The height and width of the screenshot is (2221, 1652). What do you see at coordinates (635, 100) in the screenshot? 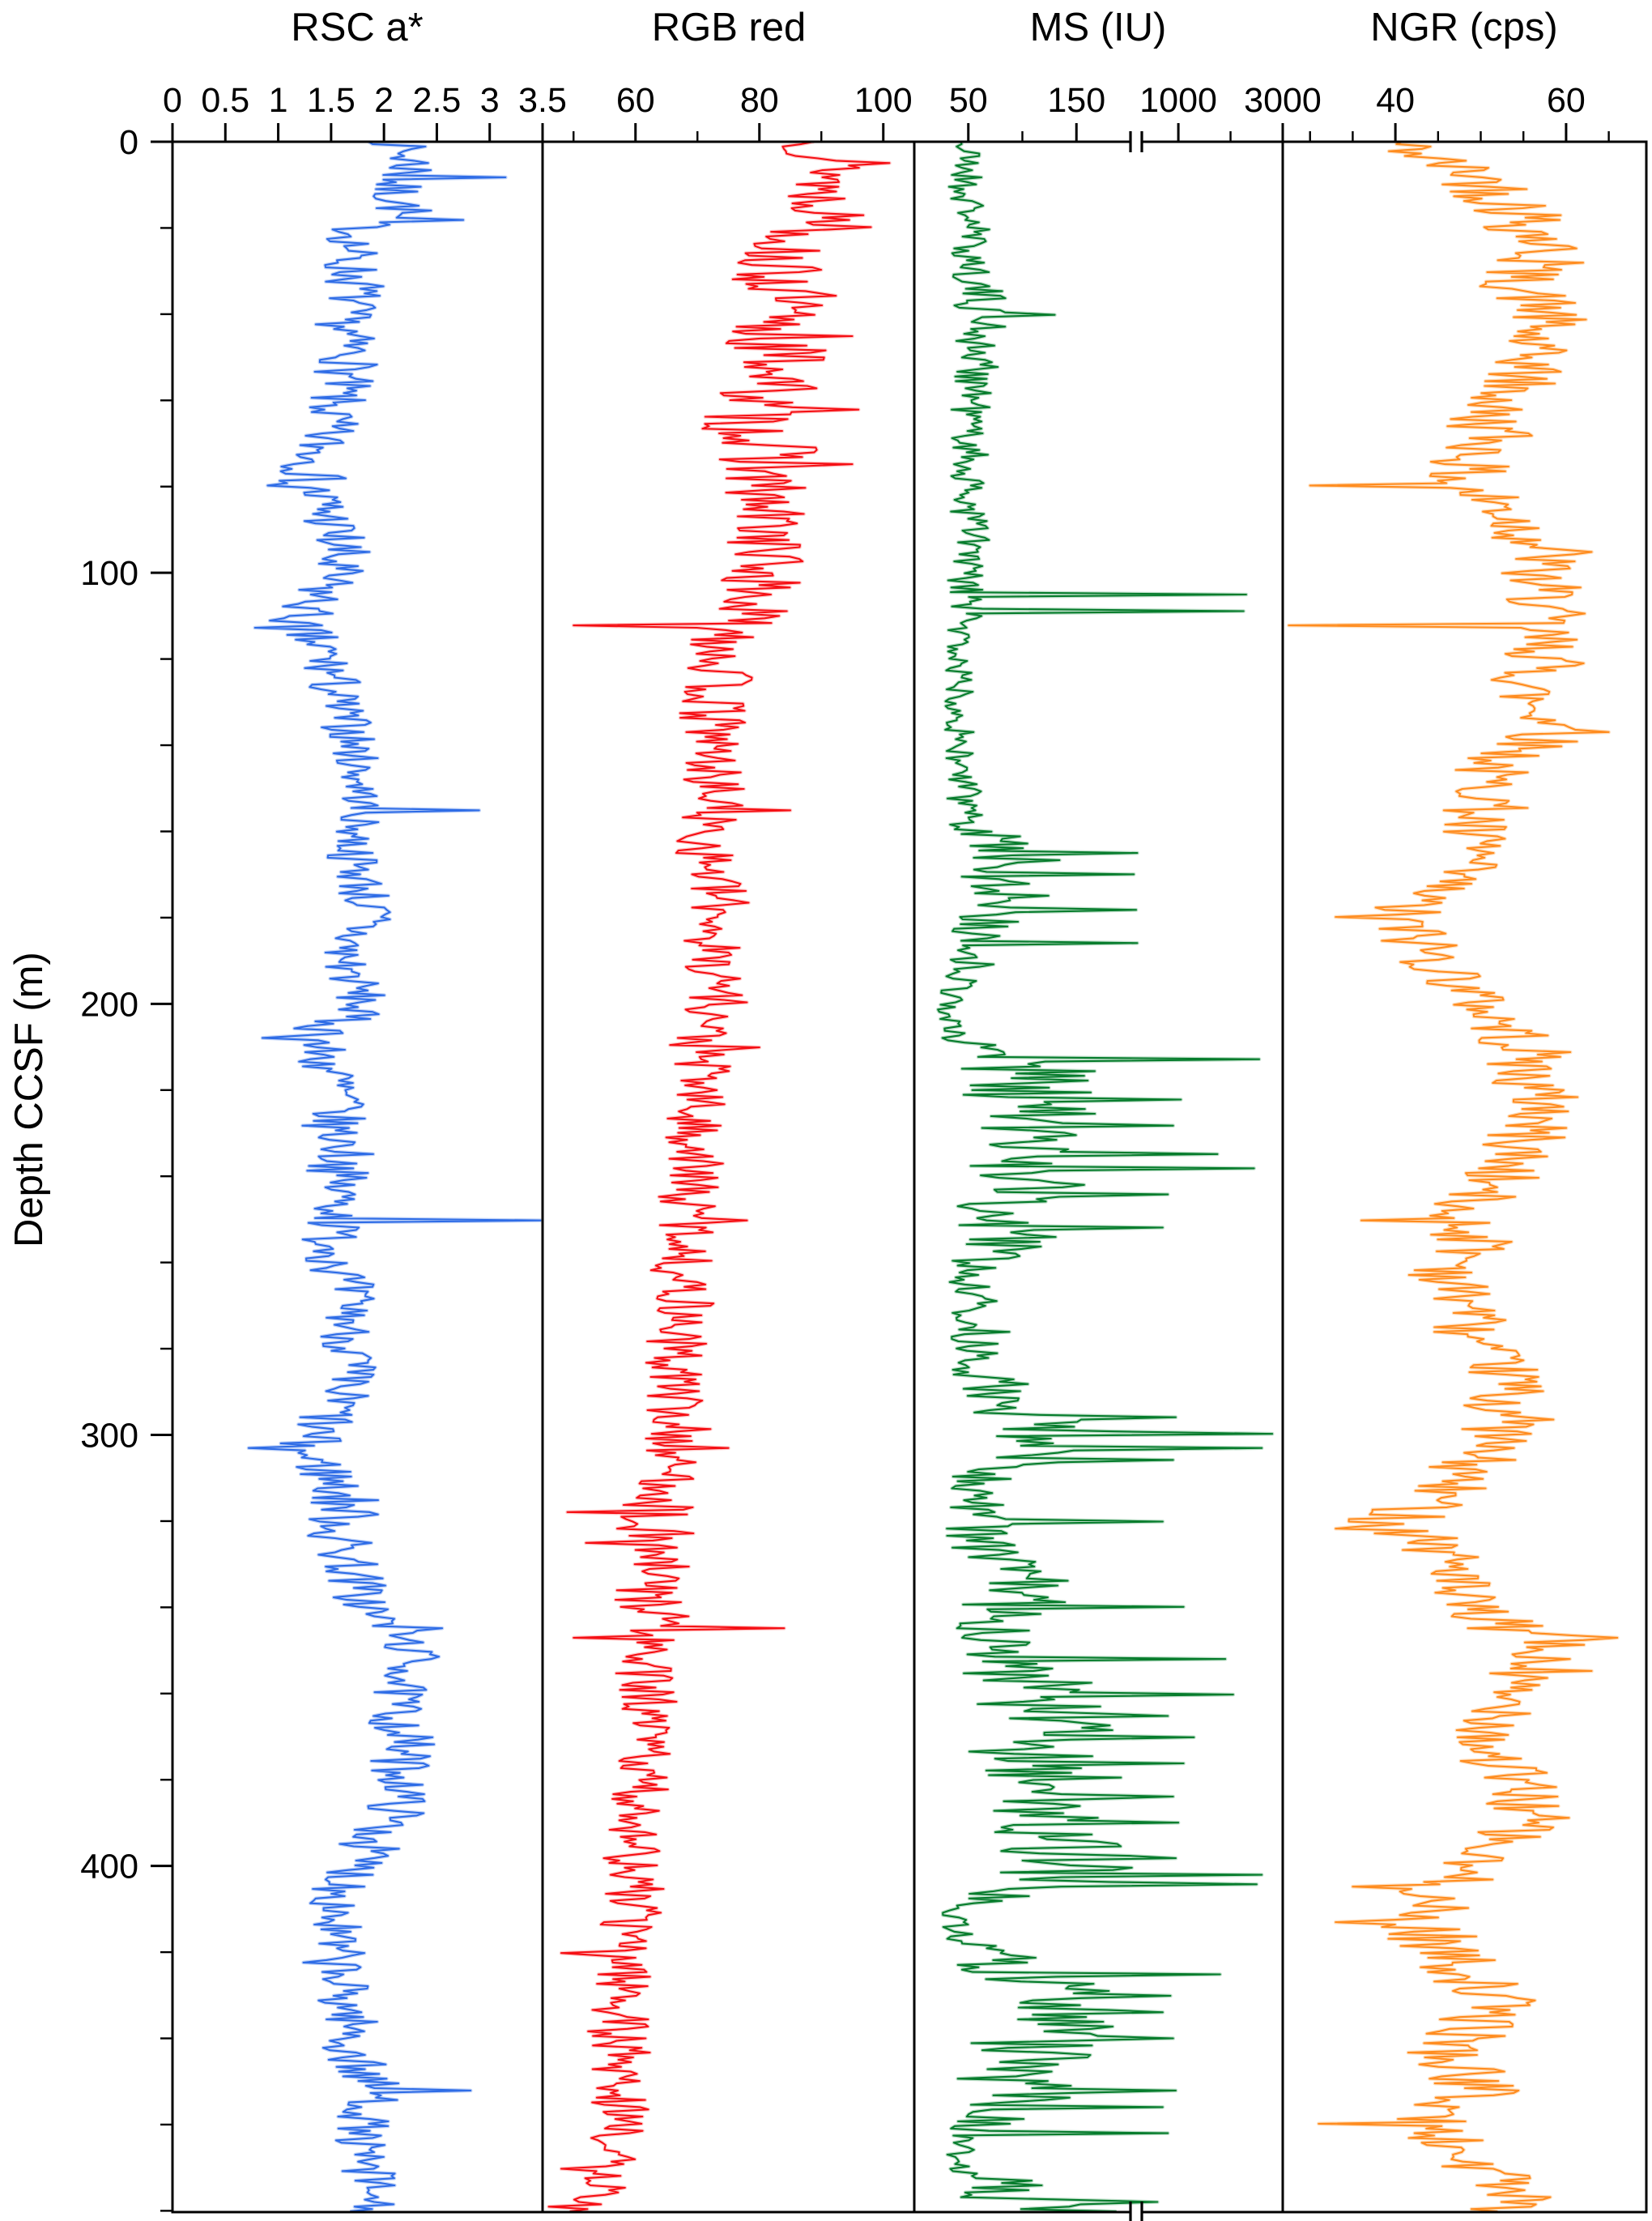
I see `rgb-tick-label: 60` at bounding box center [635, 100].